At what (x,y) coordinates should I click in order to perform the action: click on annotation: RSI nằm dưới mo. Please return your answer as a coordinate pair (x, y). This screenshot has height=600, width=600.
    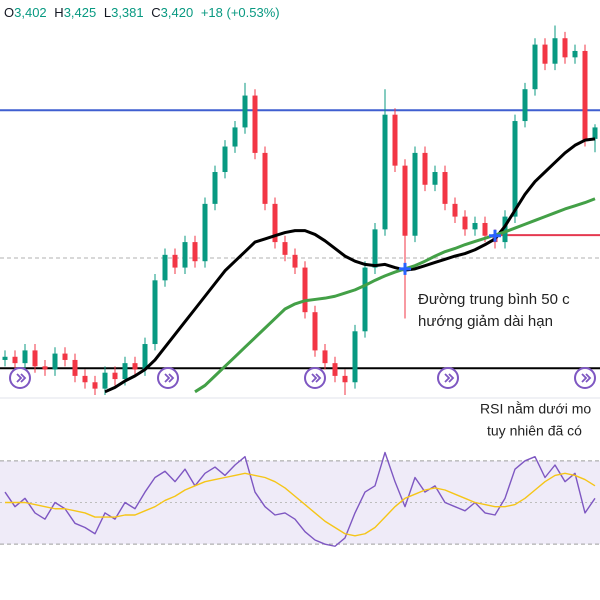
    Looking at the image, I should click on (535, 409).